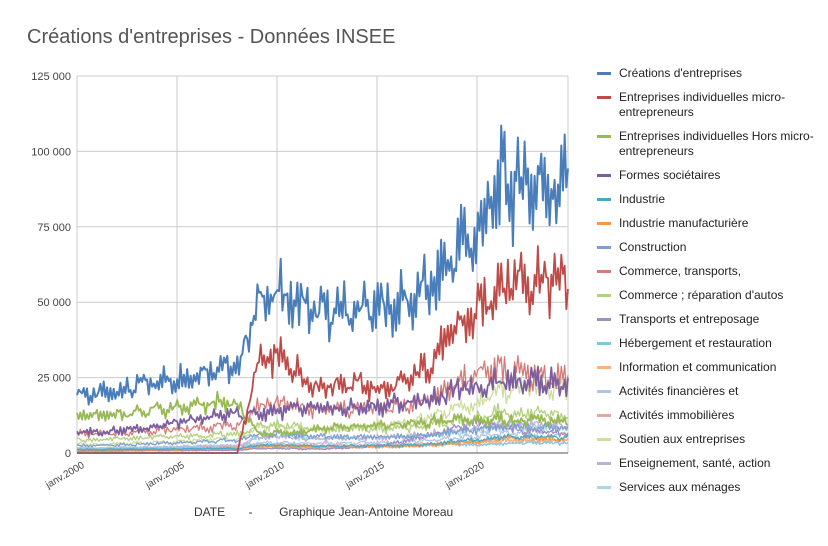  I want to click on legend-item: Commerce, transports,, so click(711, 271).